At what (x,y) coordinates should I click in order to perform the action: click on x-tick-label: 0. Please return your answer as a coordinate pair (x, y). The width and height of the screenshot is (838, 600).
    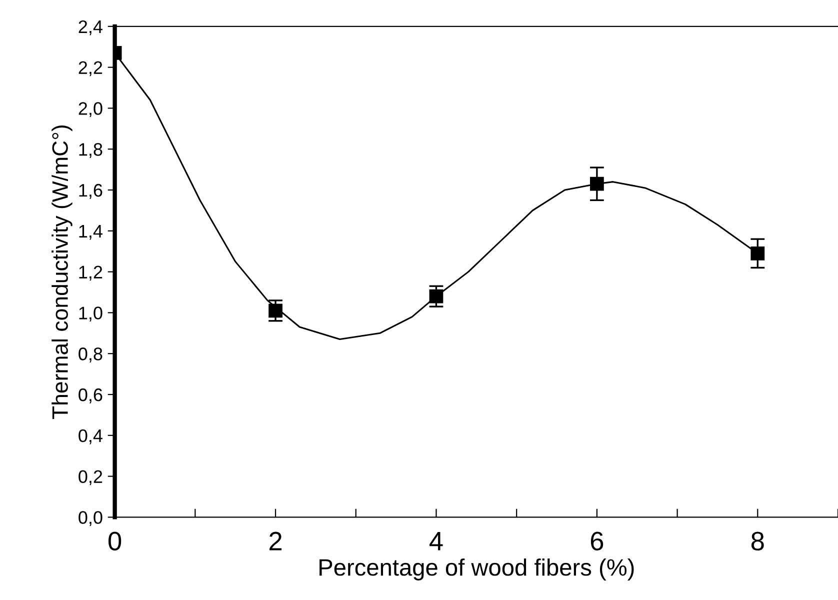
    Looking at the image, I should click on (115, 541).